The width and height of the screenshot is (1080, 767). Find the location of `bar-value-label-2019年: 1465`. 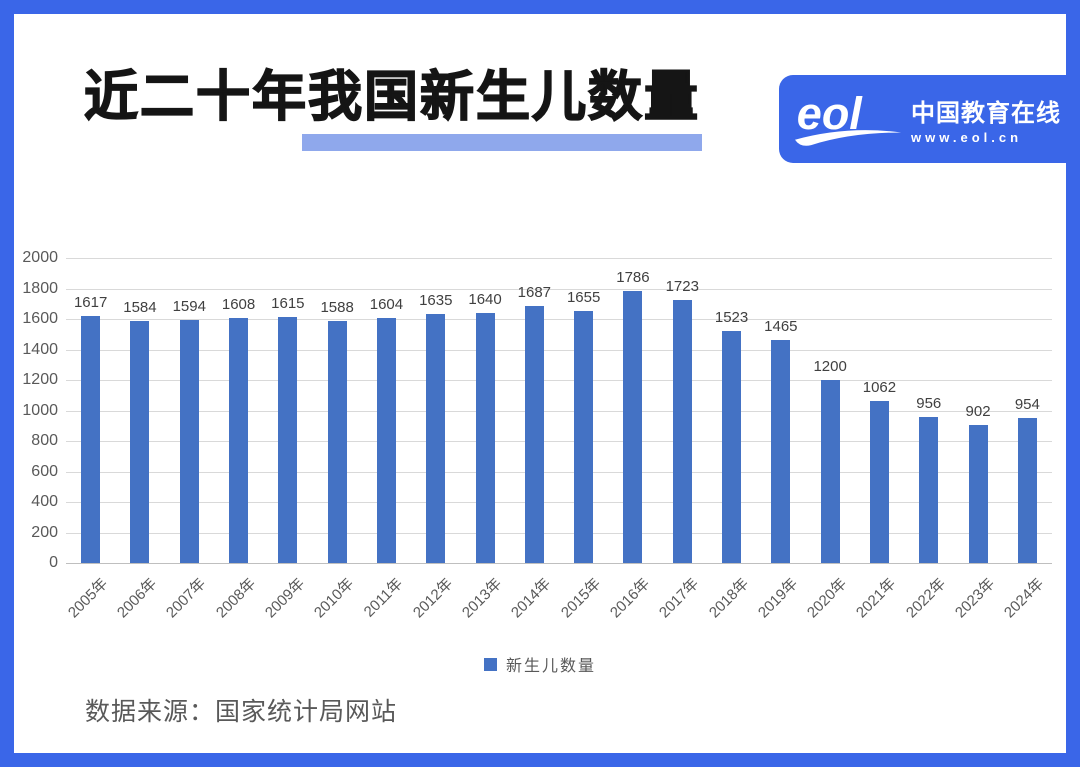

bar-value-label-2019年: 1465 is located at coordinates (781, 326).